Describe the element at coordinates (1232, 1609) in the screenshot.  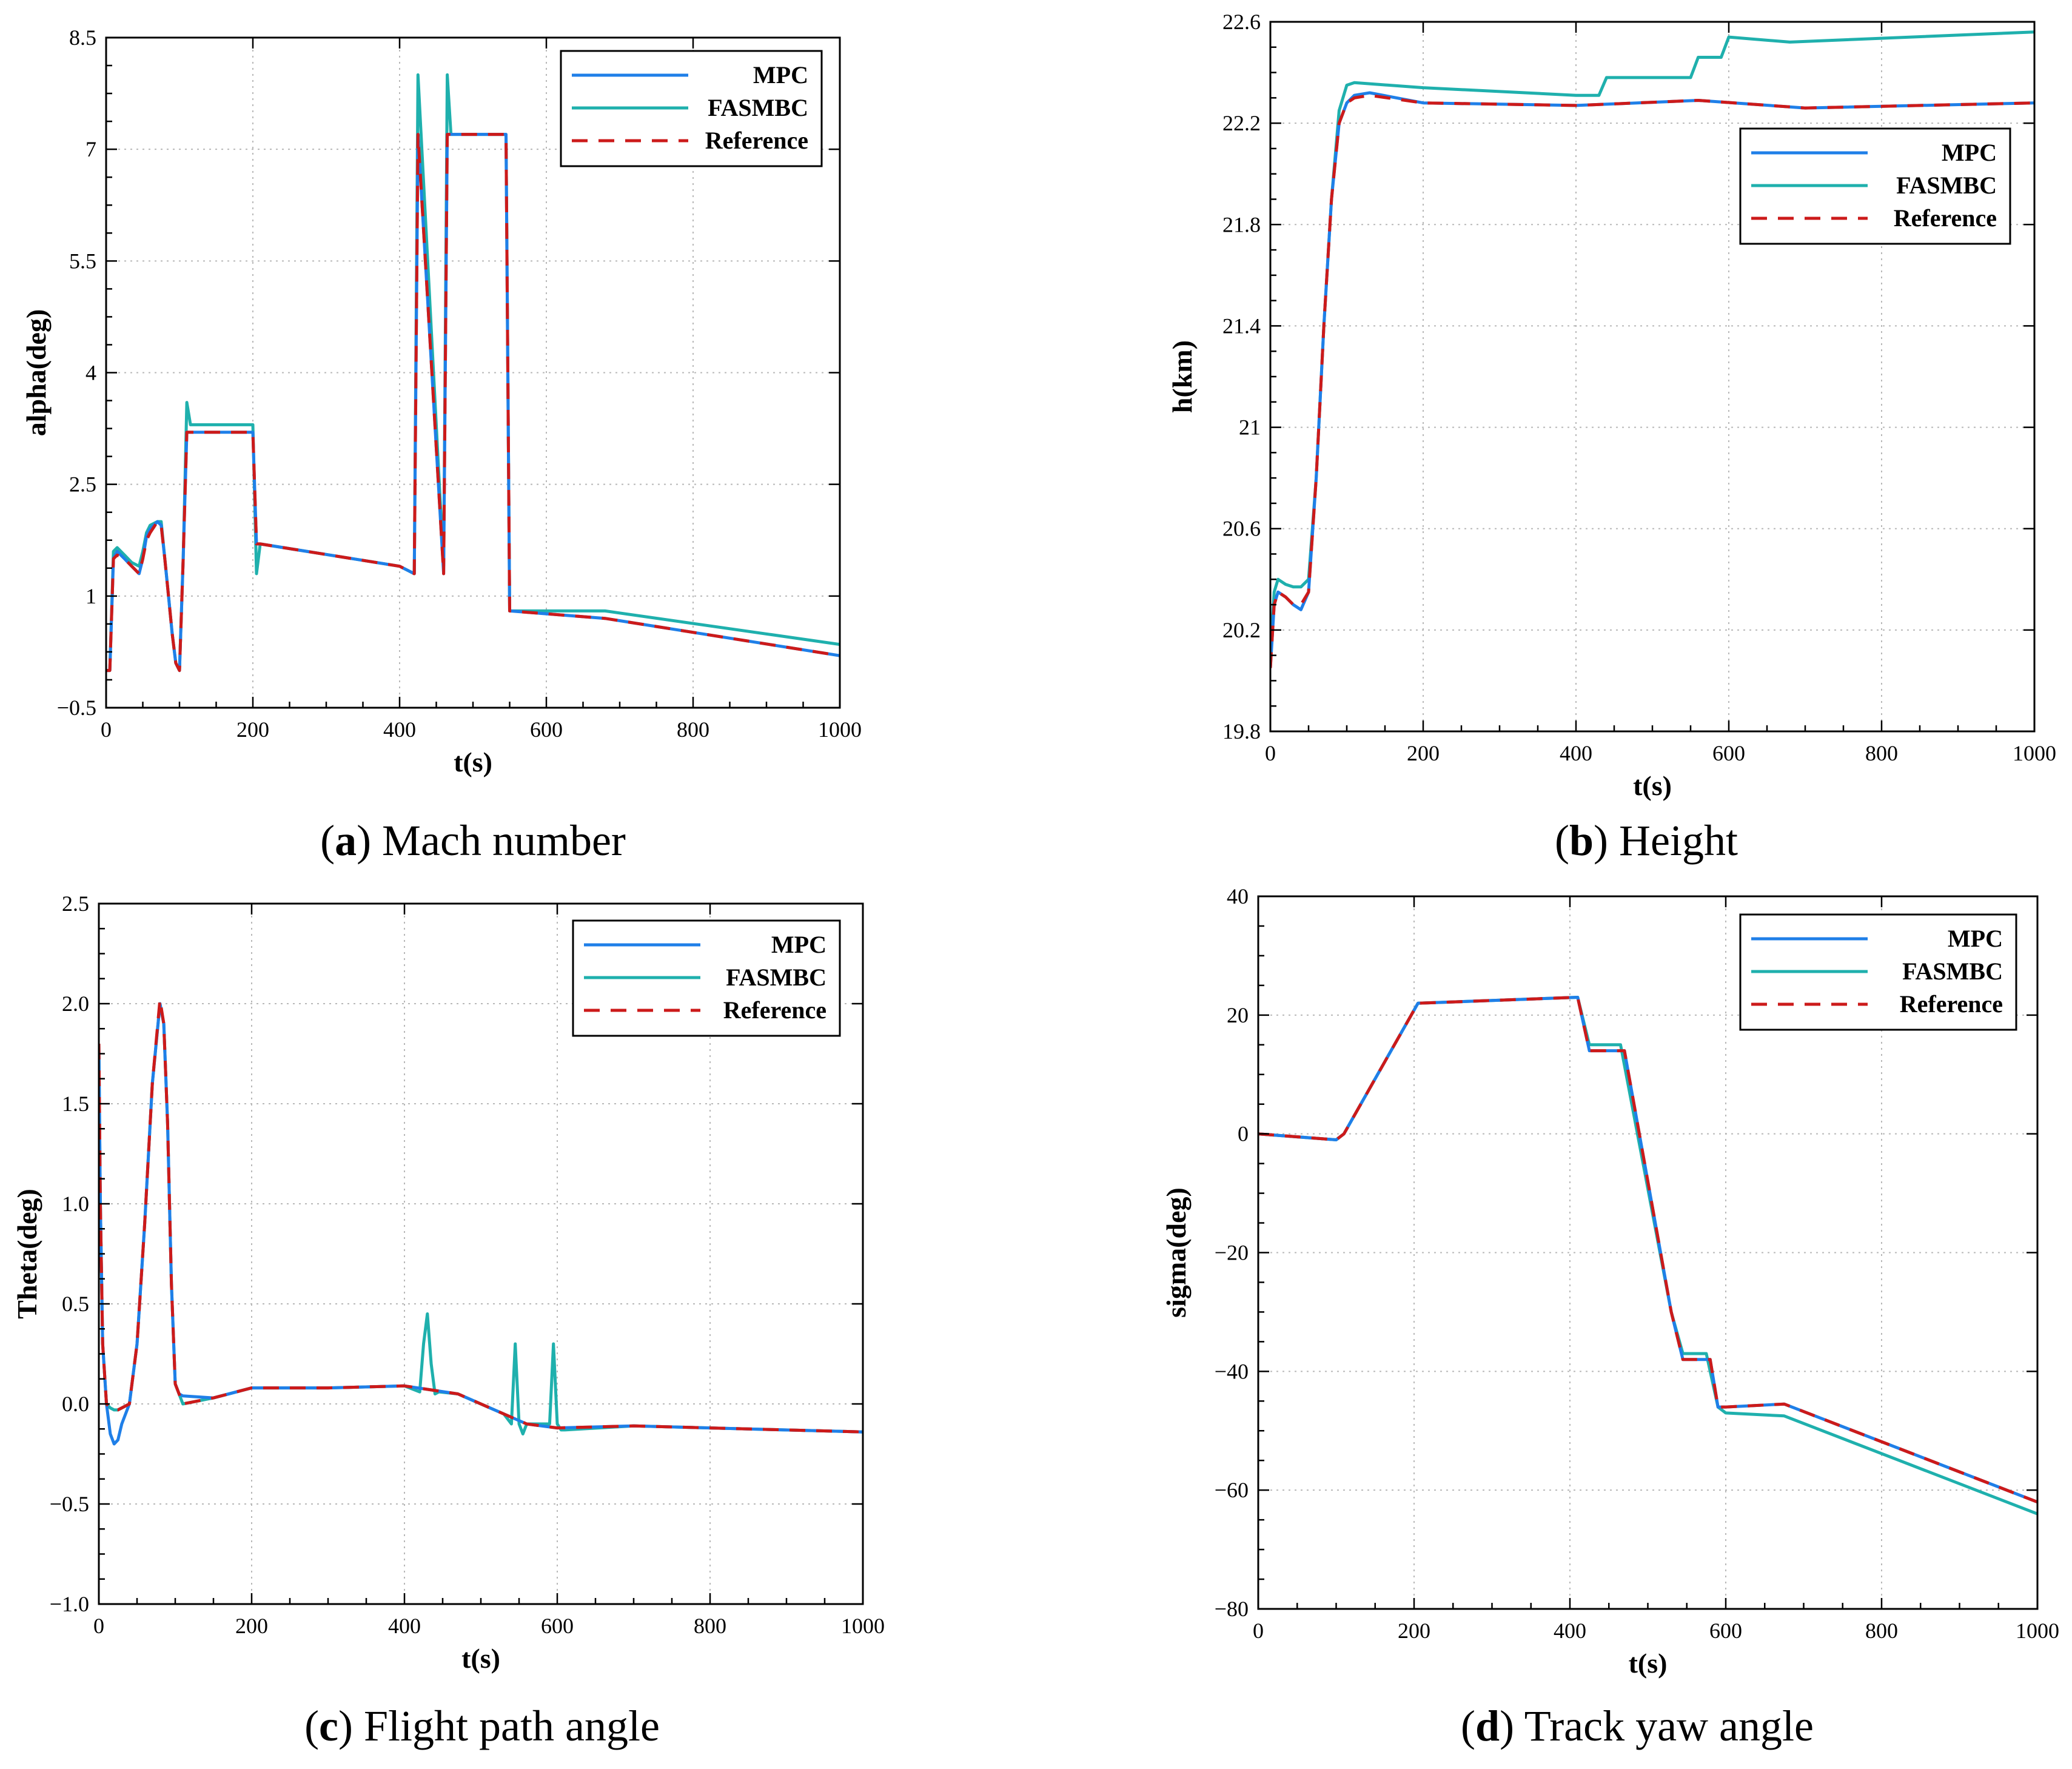
I see `y-tick-label: −80` at that location.